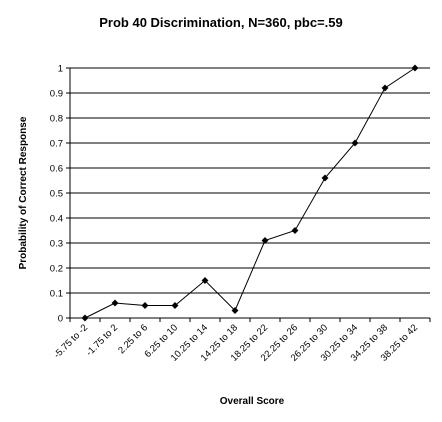  Describe the element at coordinates (56, 119) in the screenshot. I see `y-tick-label: 0.8` at that location.